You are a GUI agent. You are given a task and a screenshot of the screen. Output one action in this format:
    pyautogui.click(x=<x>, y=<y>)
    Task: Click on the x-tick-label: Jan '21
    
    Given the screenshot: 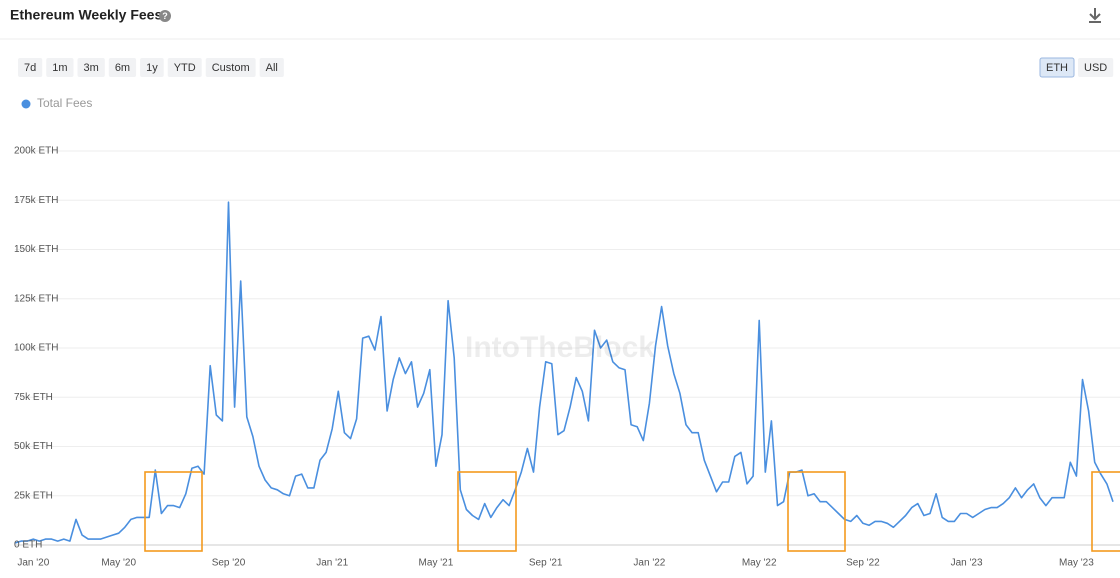 What is the action you would take?
    pyautogui.click(x=332, y=563)
    